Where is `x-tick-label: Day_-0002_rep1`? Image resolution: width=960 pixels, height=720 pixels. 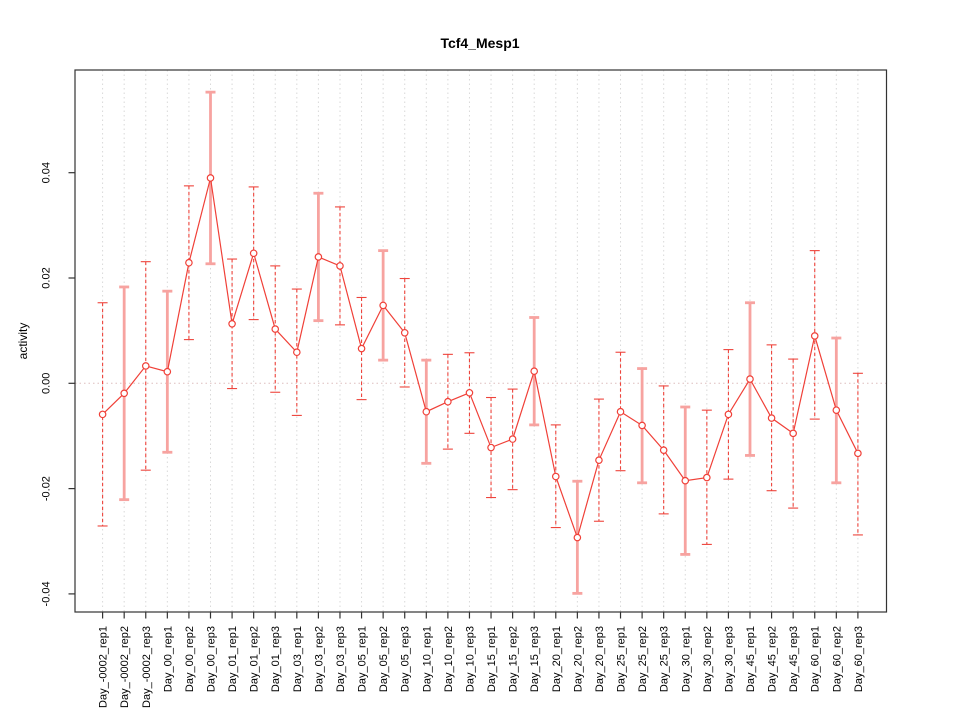
x-tick-label: Day_-0002_rep1 is located at coordinates (104, 667).